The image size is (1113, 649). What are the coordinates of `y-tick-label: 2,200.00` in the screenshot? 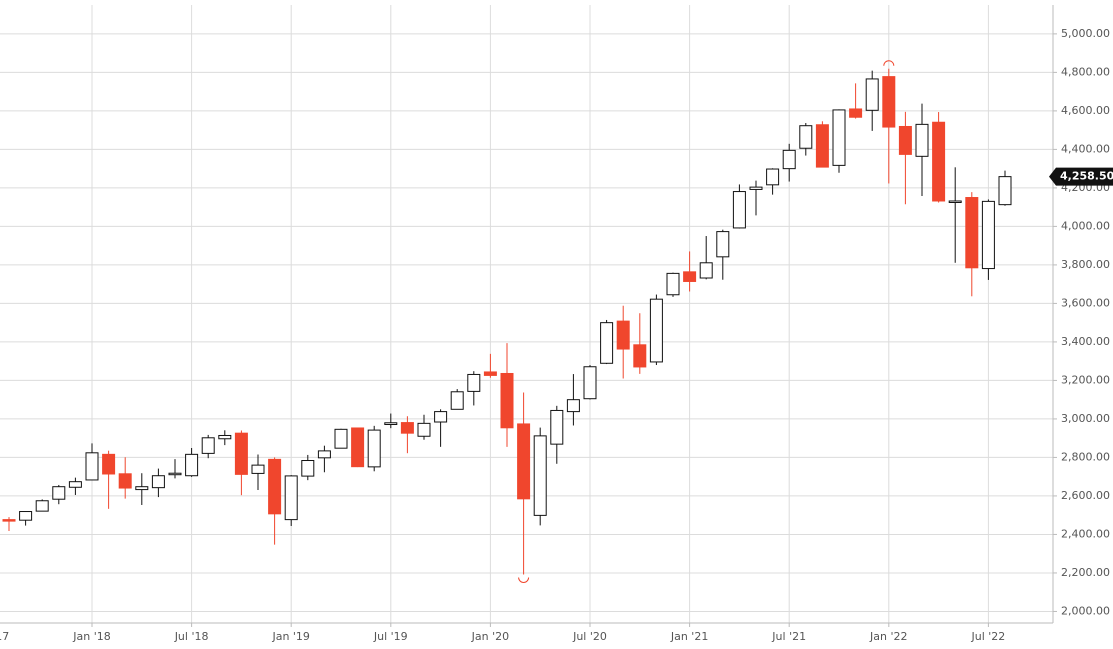 It's located at (1085, 572).